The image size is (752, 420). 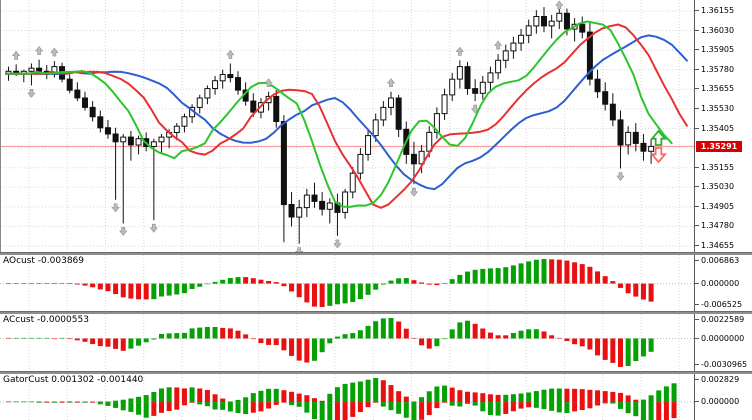 I want to click on ACcust-bars, so click(x=330, y=342).